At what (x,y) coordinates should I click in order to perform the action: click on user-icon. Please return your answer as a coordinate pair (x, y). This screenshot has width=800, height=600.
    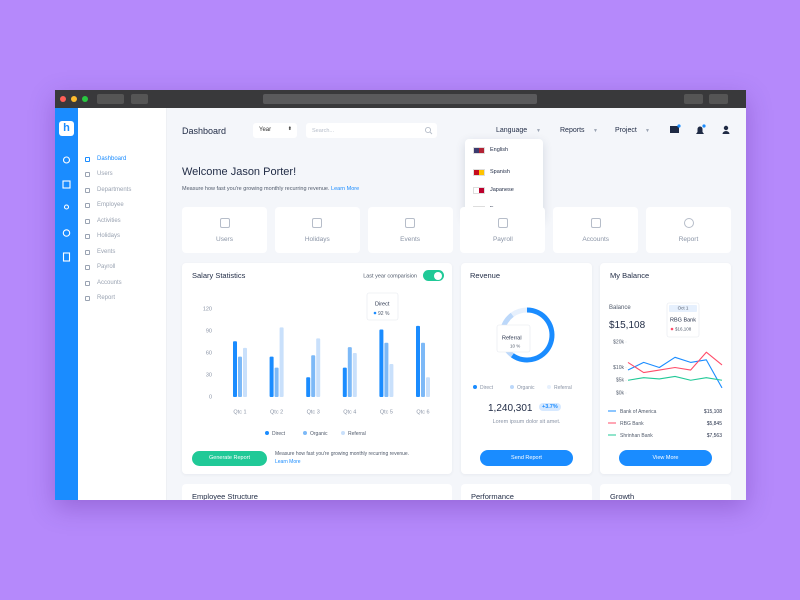
    Looking at the image, I should click on (66, 207).